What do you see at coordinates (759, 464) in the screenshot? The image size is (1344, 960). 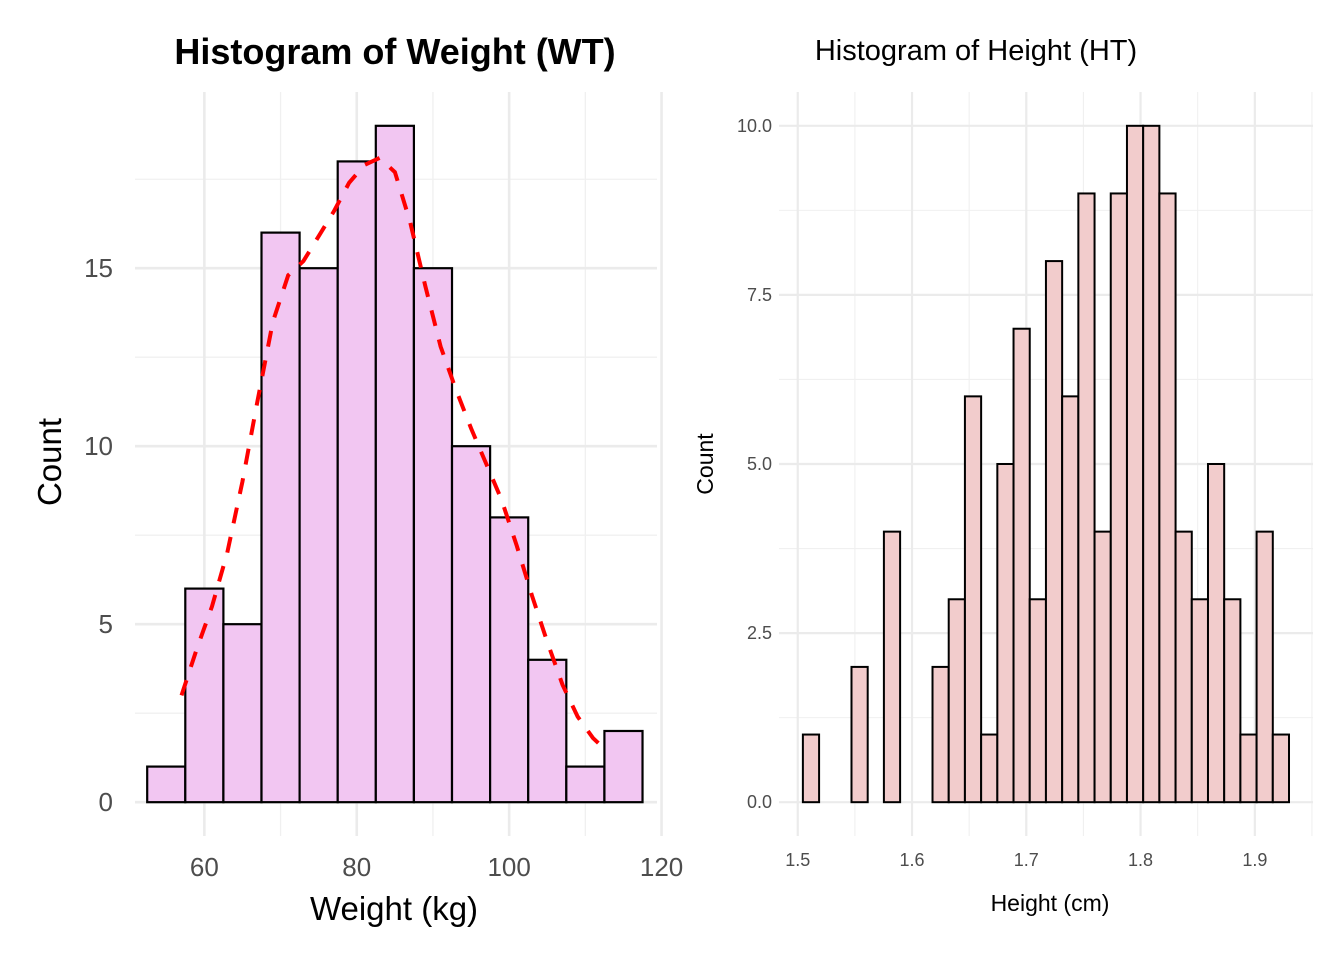 I see `height-y-tick-label: 5.0` at bounding box center [759, 464].